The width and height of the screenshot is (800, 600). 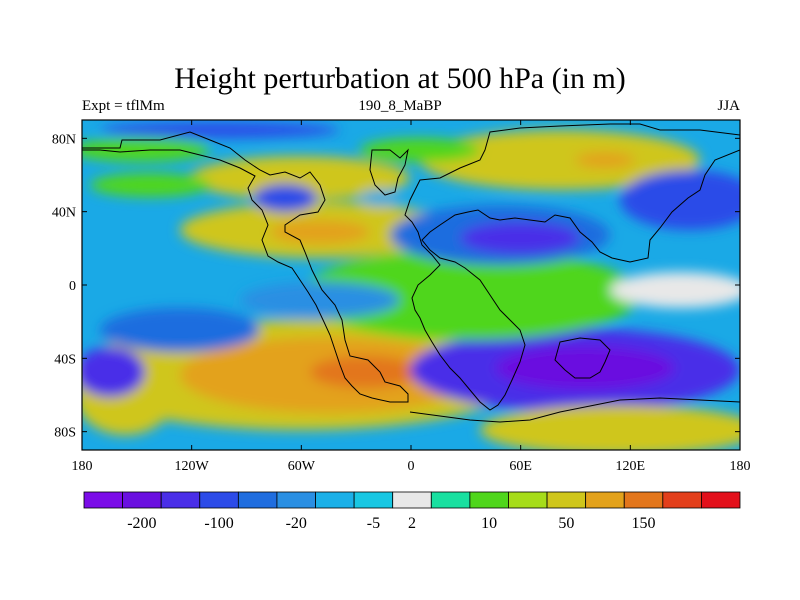 I want to click on y-tick-label: 40N, so click(x=64, y=213).